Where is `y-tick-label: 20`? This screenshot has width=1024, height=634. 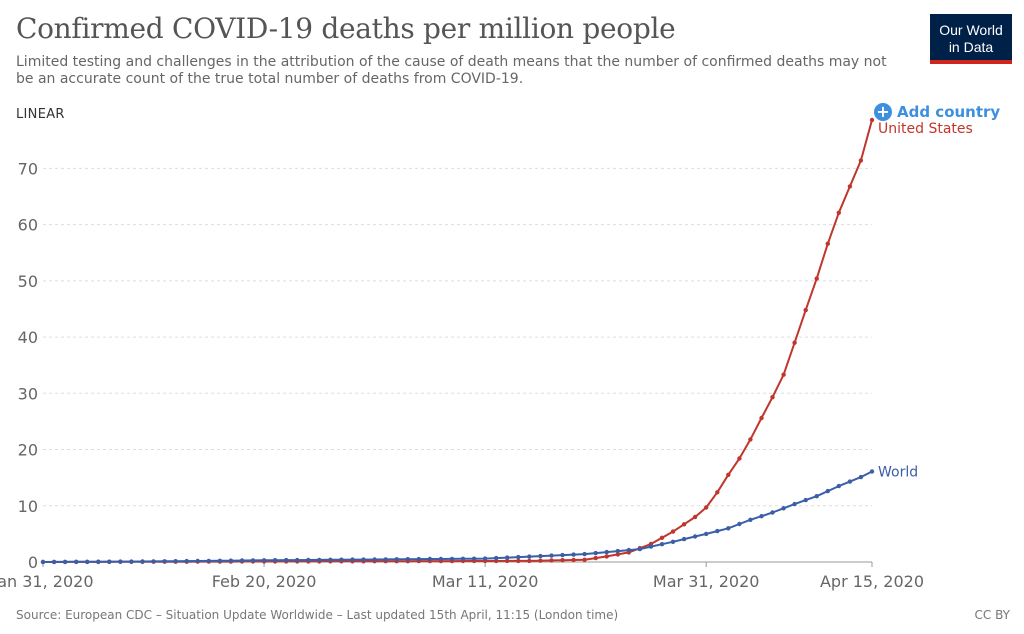
y-tick-label: 20 is located at coordinates (28, 450).